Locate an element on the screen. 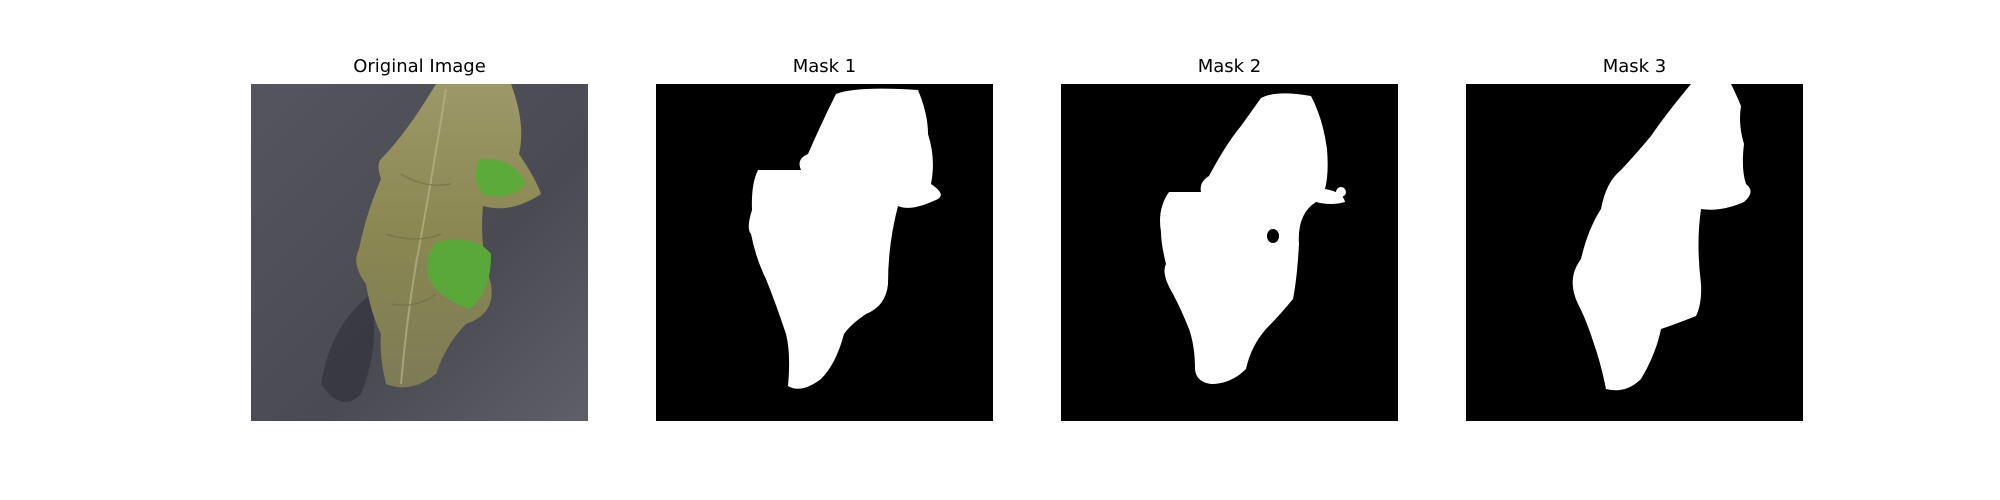 The height and width of the screenshot is (500, 2000). mask-2-image is located at coordinates (1229, 252).